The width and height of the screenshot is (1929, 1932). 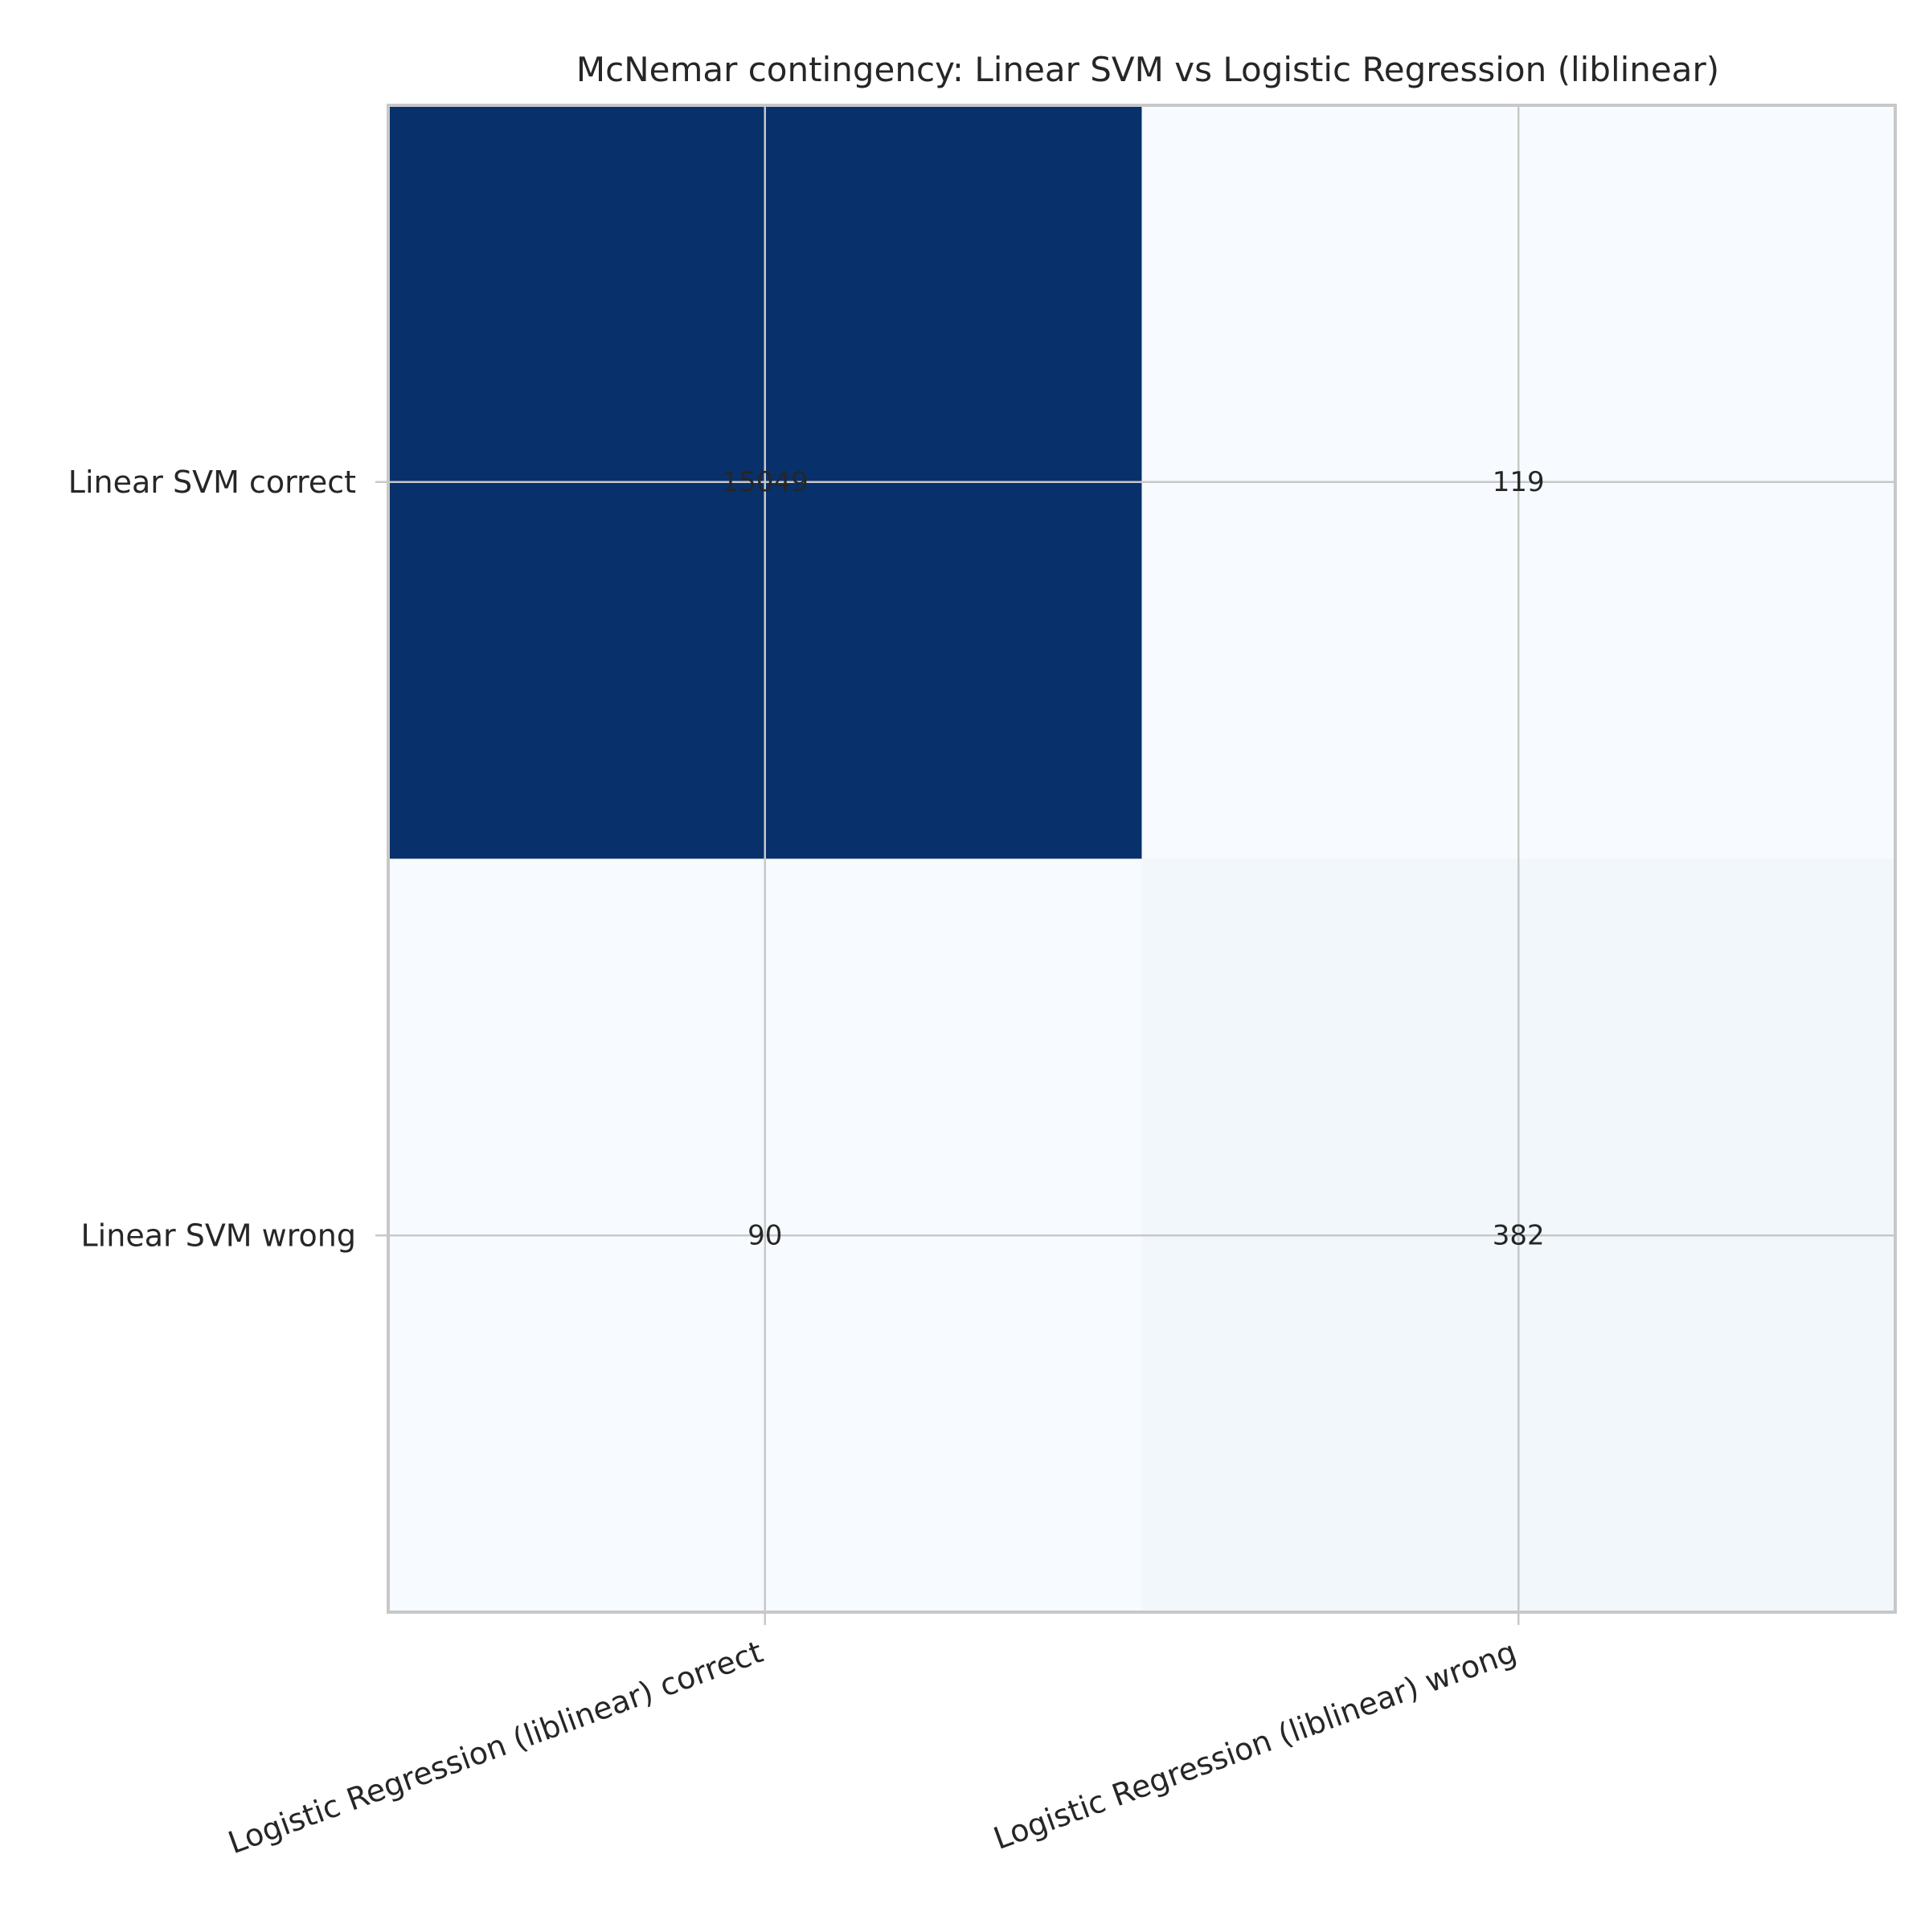 I want to click on x-tick-label: Logistic Regression (liblinear) wrong, so click(x=1255, y=1745).